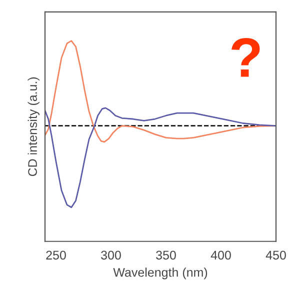 The width and height of the screenshot is (300, 298). Describe the element at coordinates (276, 255) in the screenshot. I see `x-tick-label: 450` at that location.